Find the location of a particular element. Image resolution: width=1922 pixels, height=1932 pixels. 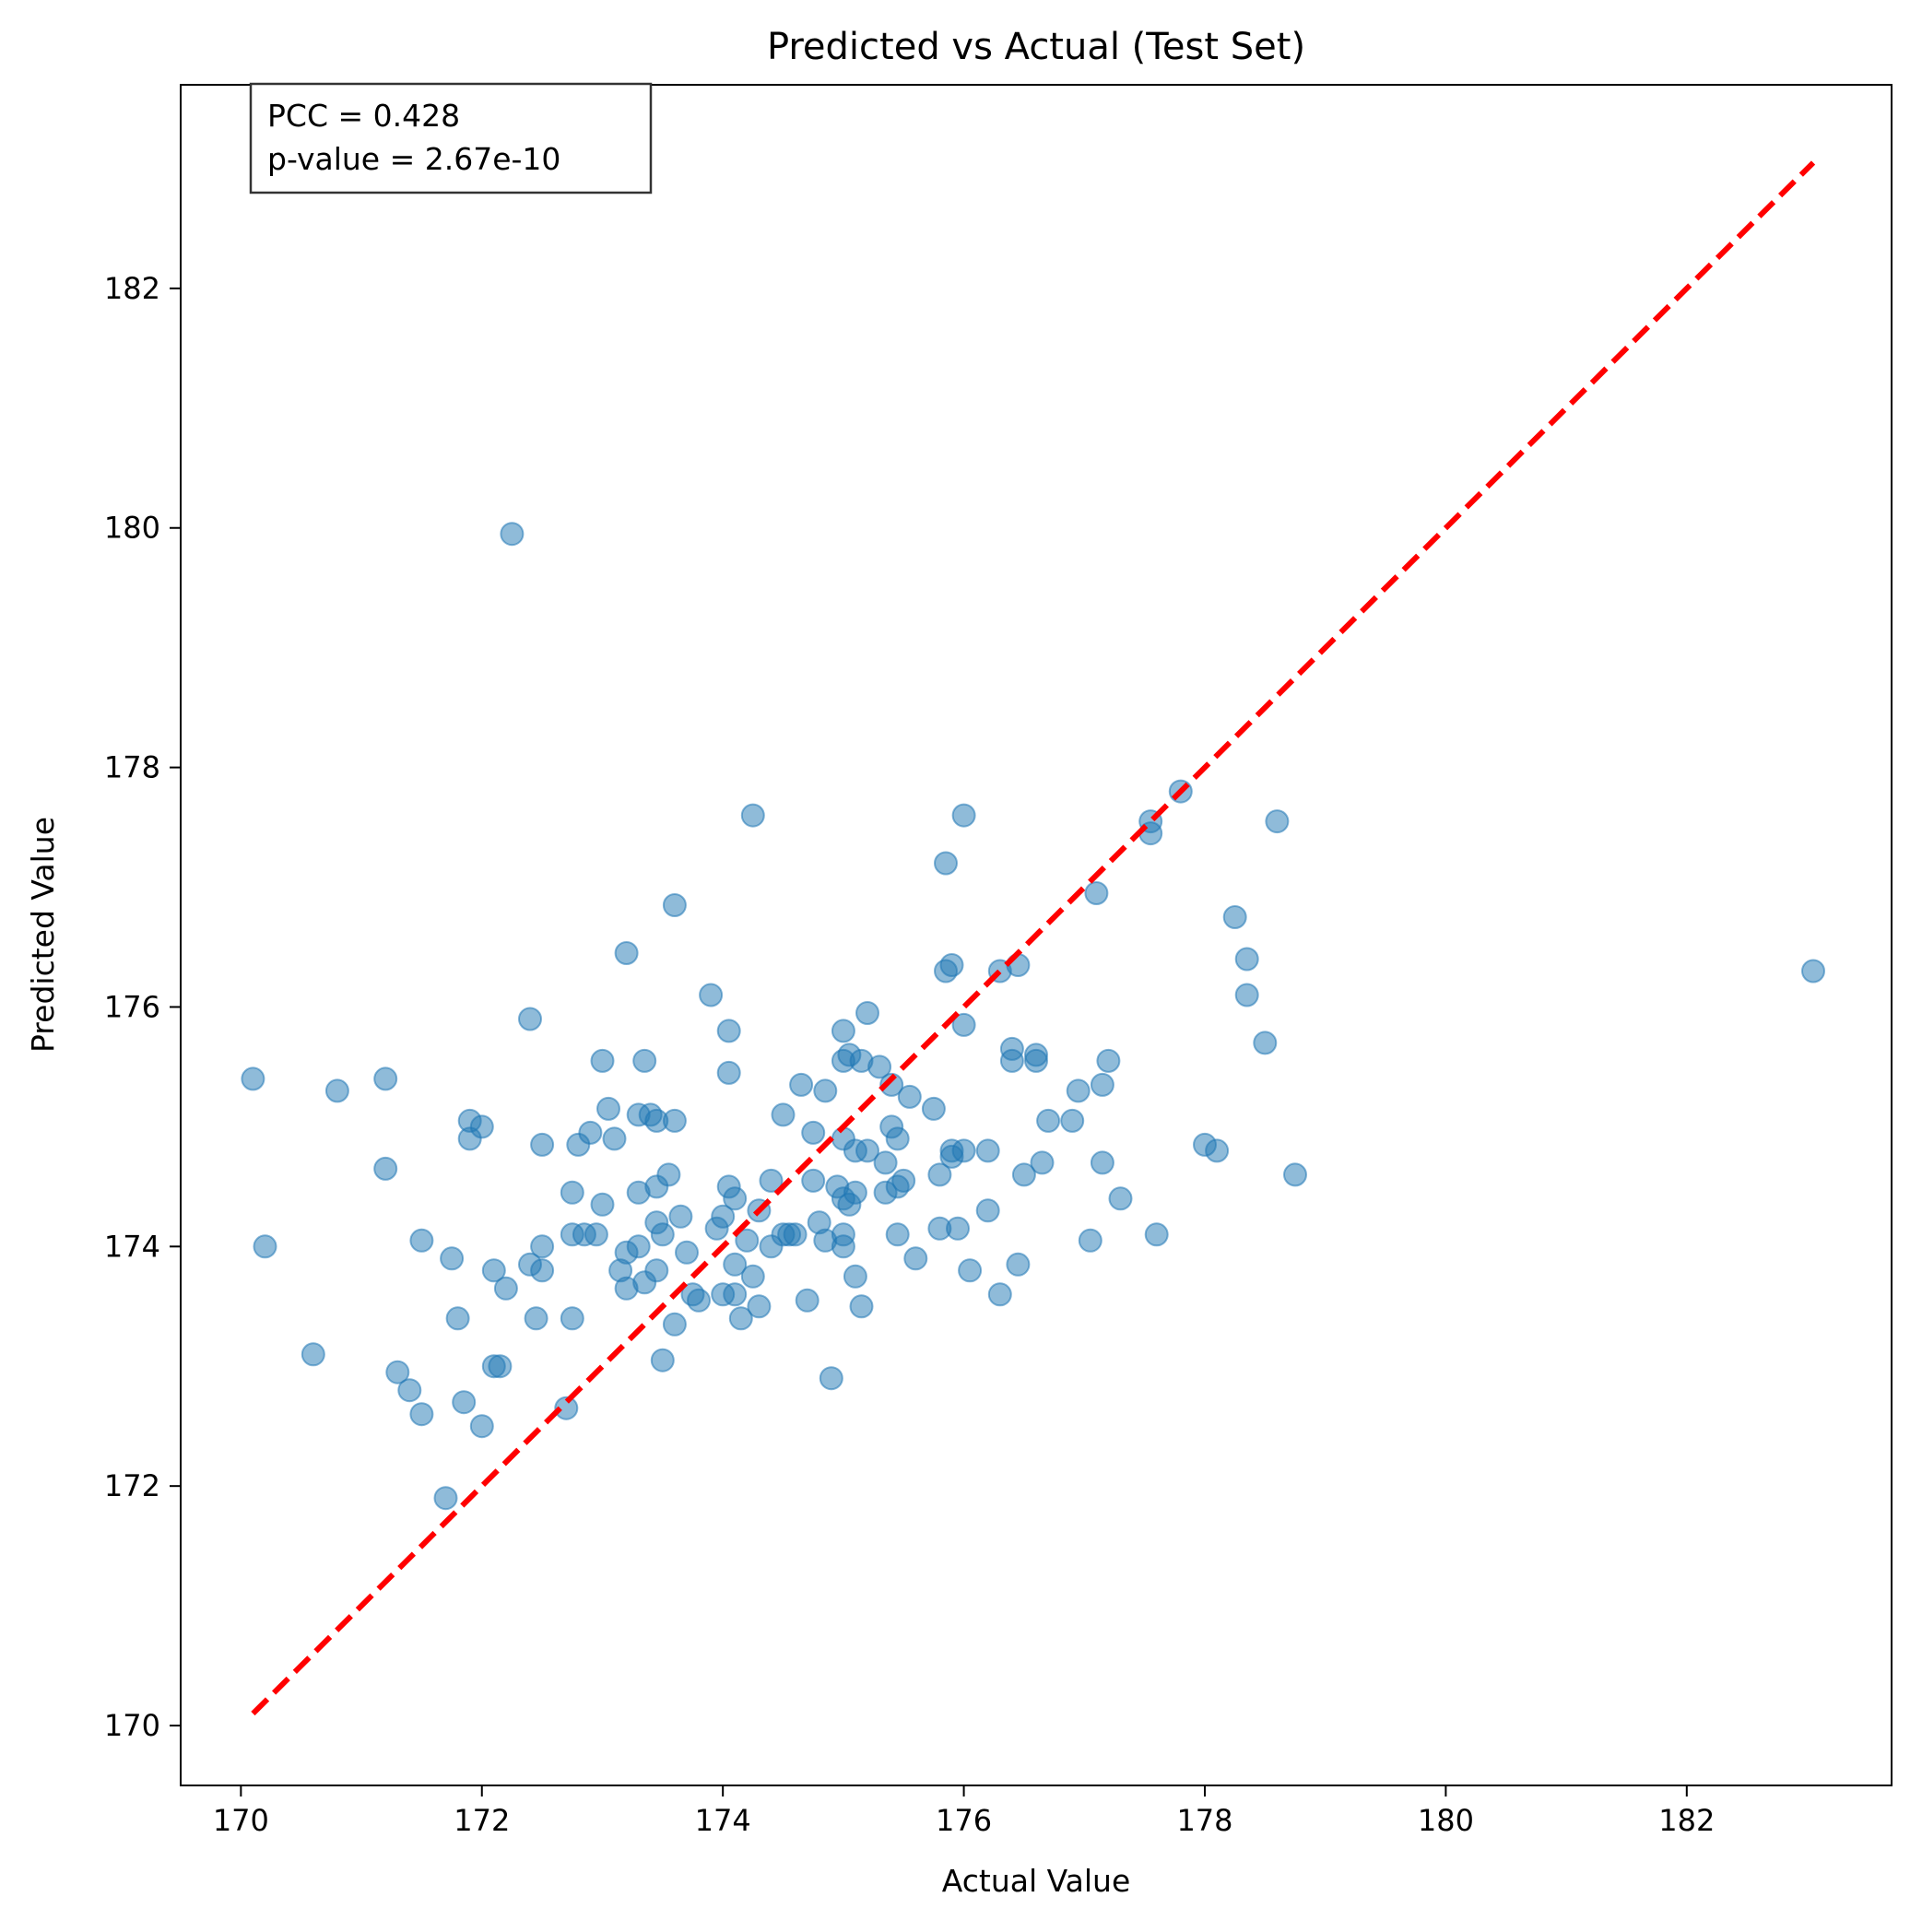

y-axis-ticks: 170 172 174 176 178 180 182 is located at coordinates (142, 1007).